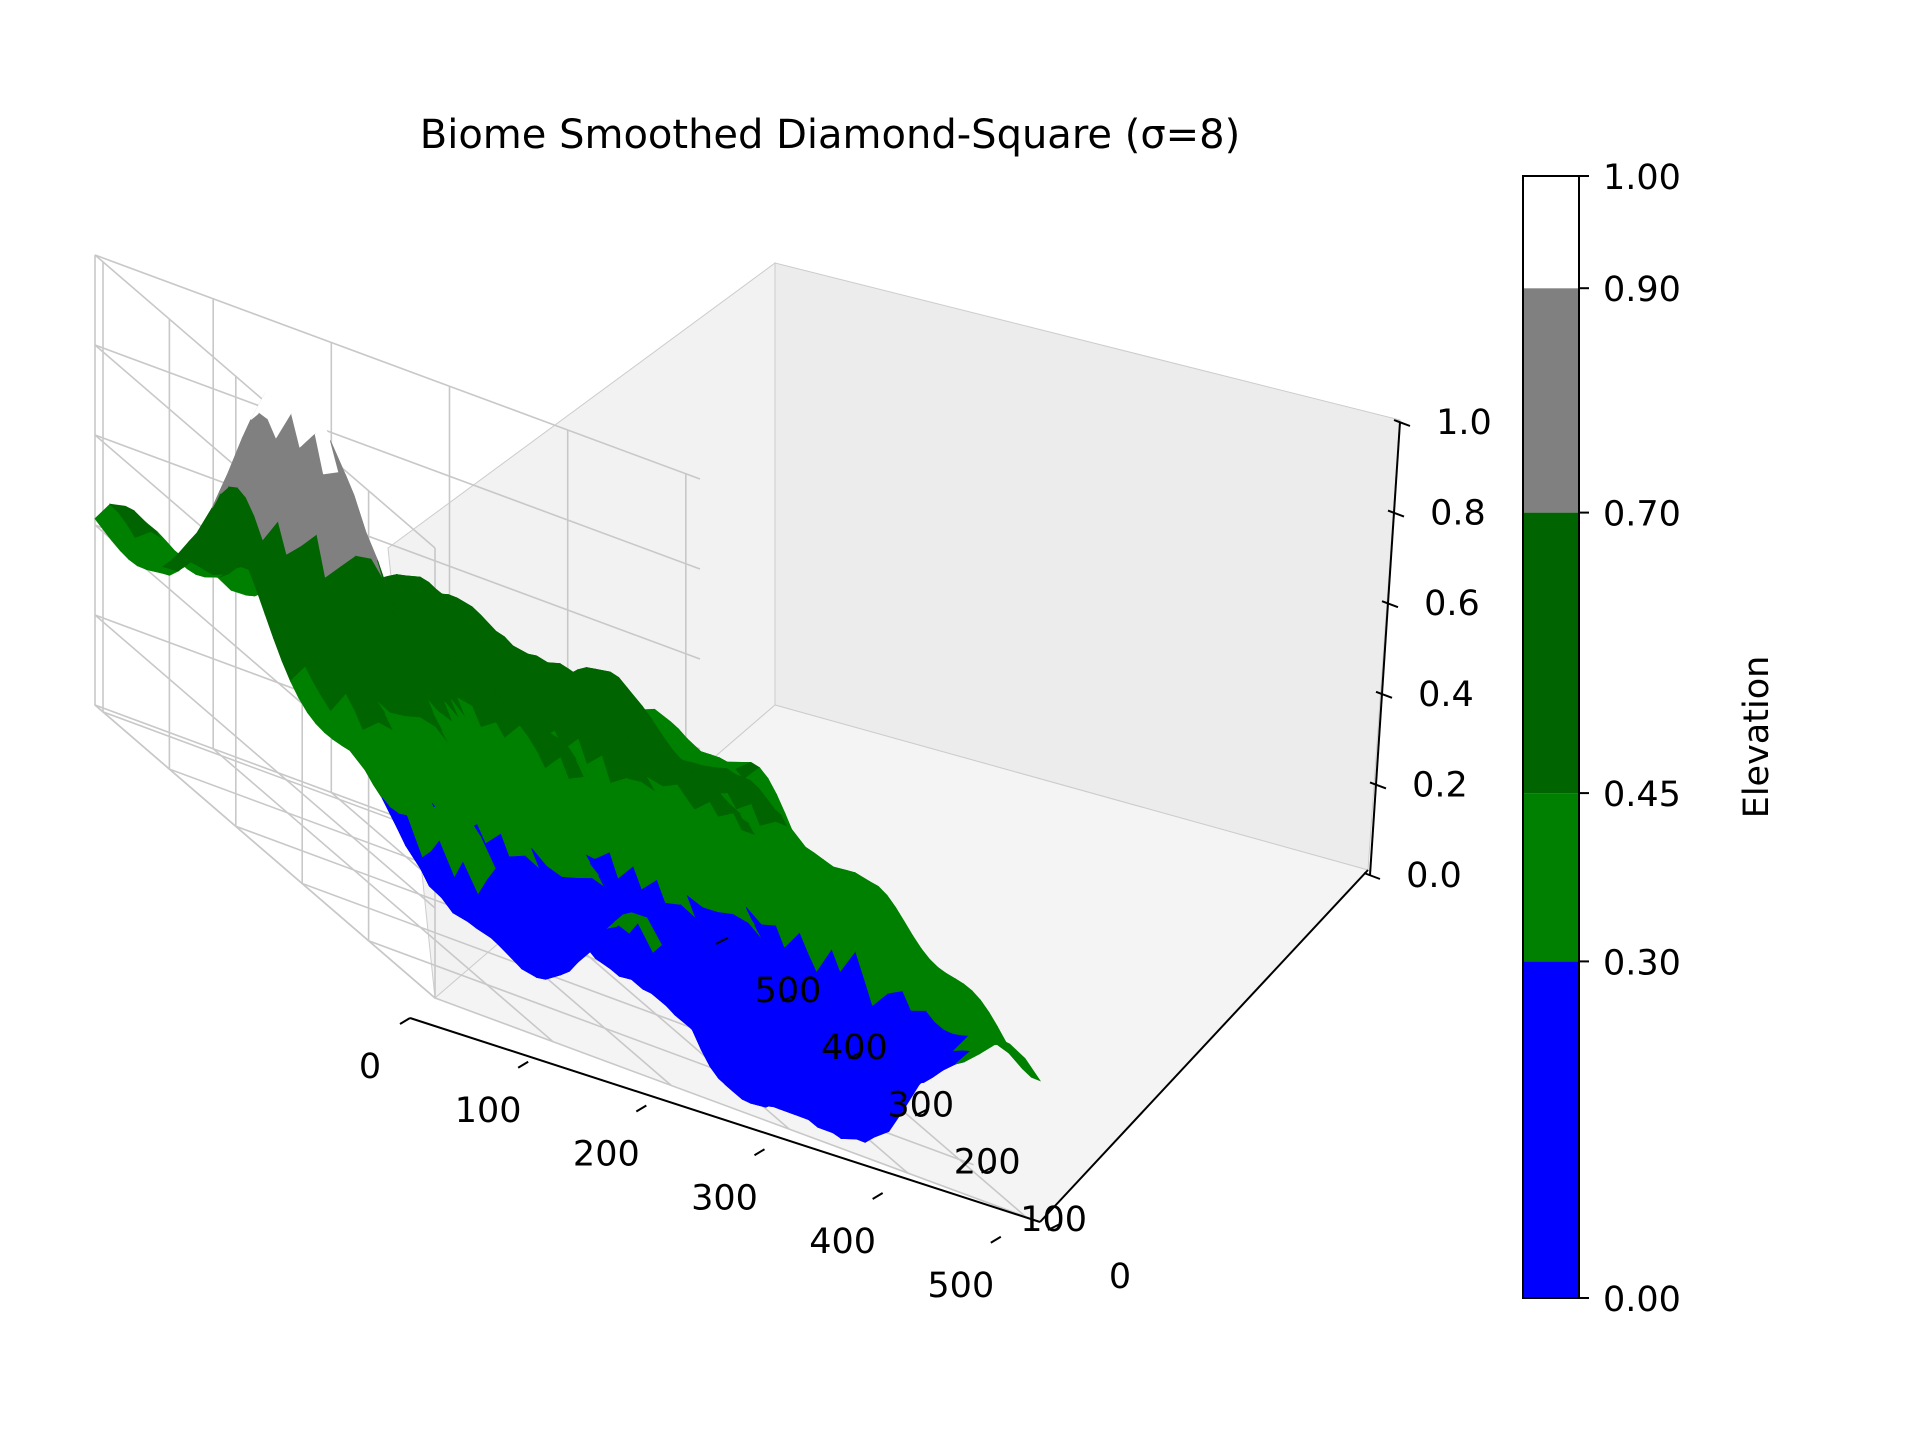 The image size is (1920, 1440). Describe the element at coordinates (724, 1198) in the screenshot. I see `x-tick-label: 300` at that location.